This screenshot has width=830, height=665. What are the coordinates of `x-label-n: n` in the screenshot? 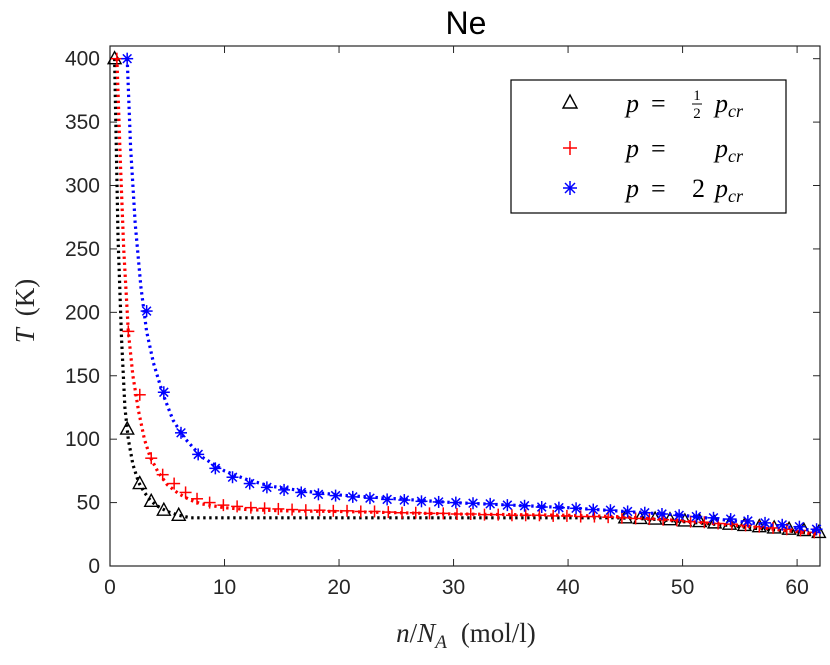 It's located at (403, 633).